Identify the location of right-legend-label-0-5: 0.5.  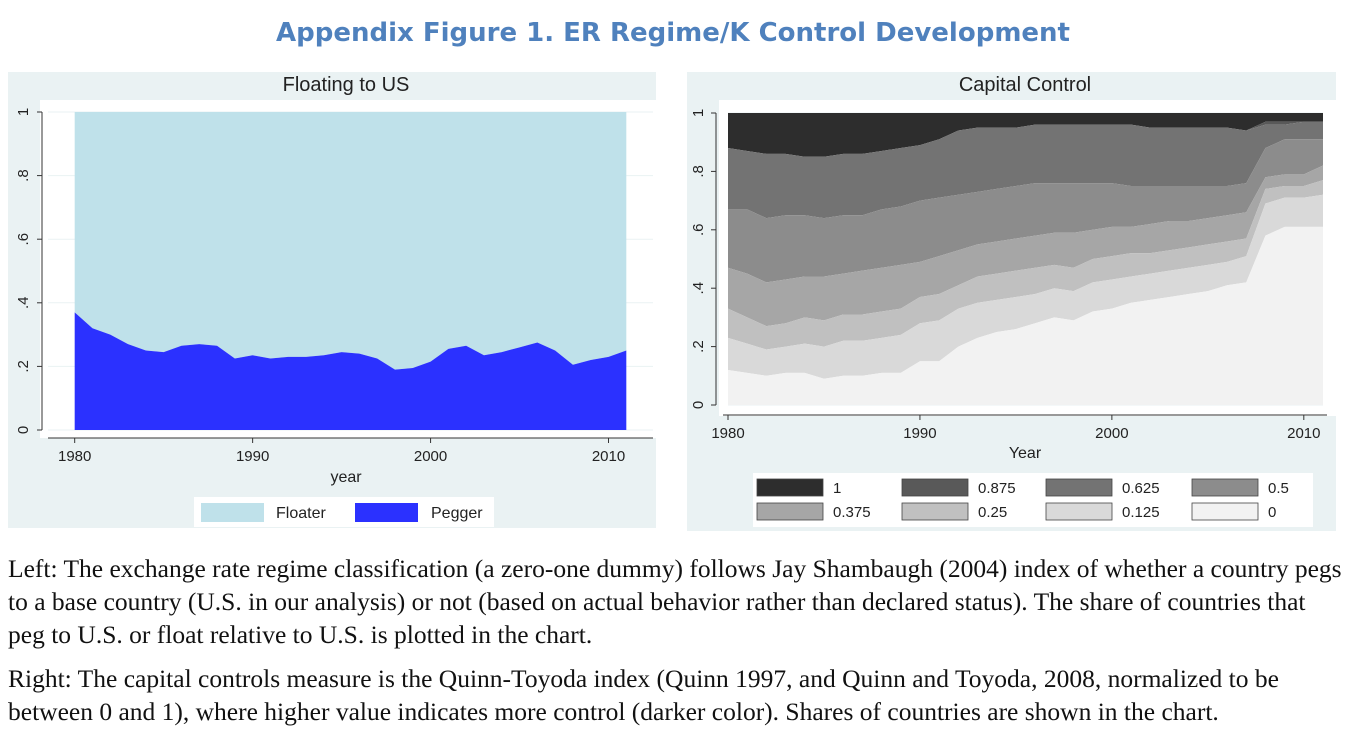
(1278, 488).